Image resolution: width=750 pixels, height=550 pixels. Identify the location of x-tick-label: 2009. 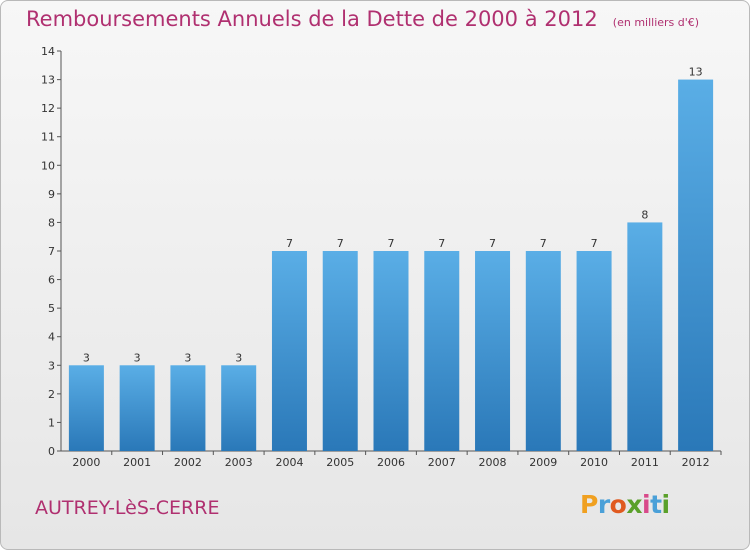
(543, 462).